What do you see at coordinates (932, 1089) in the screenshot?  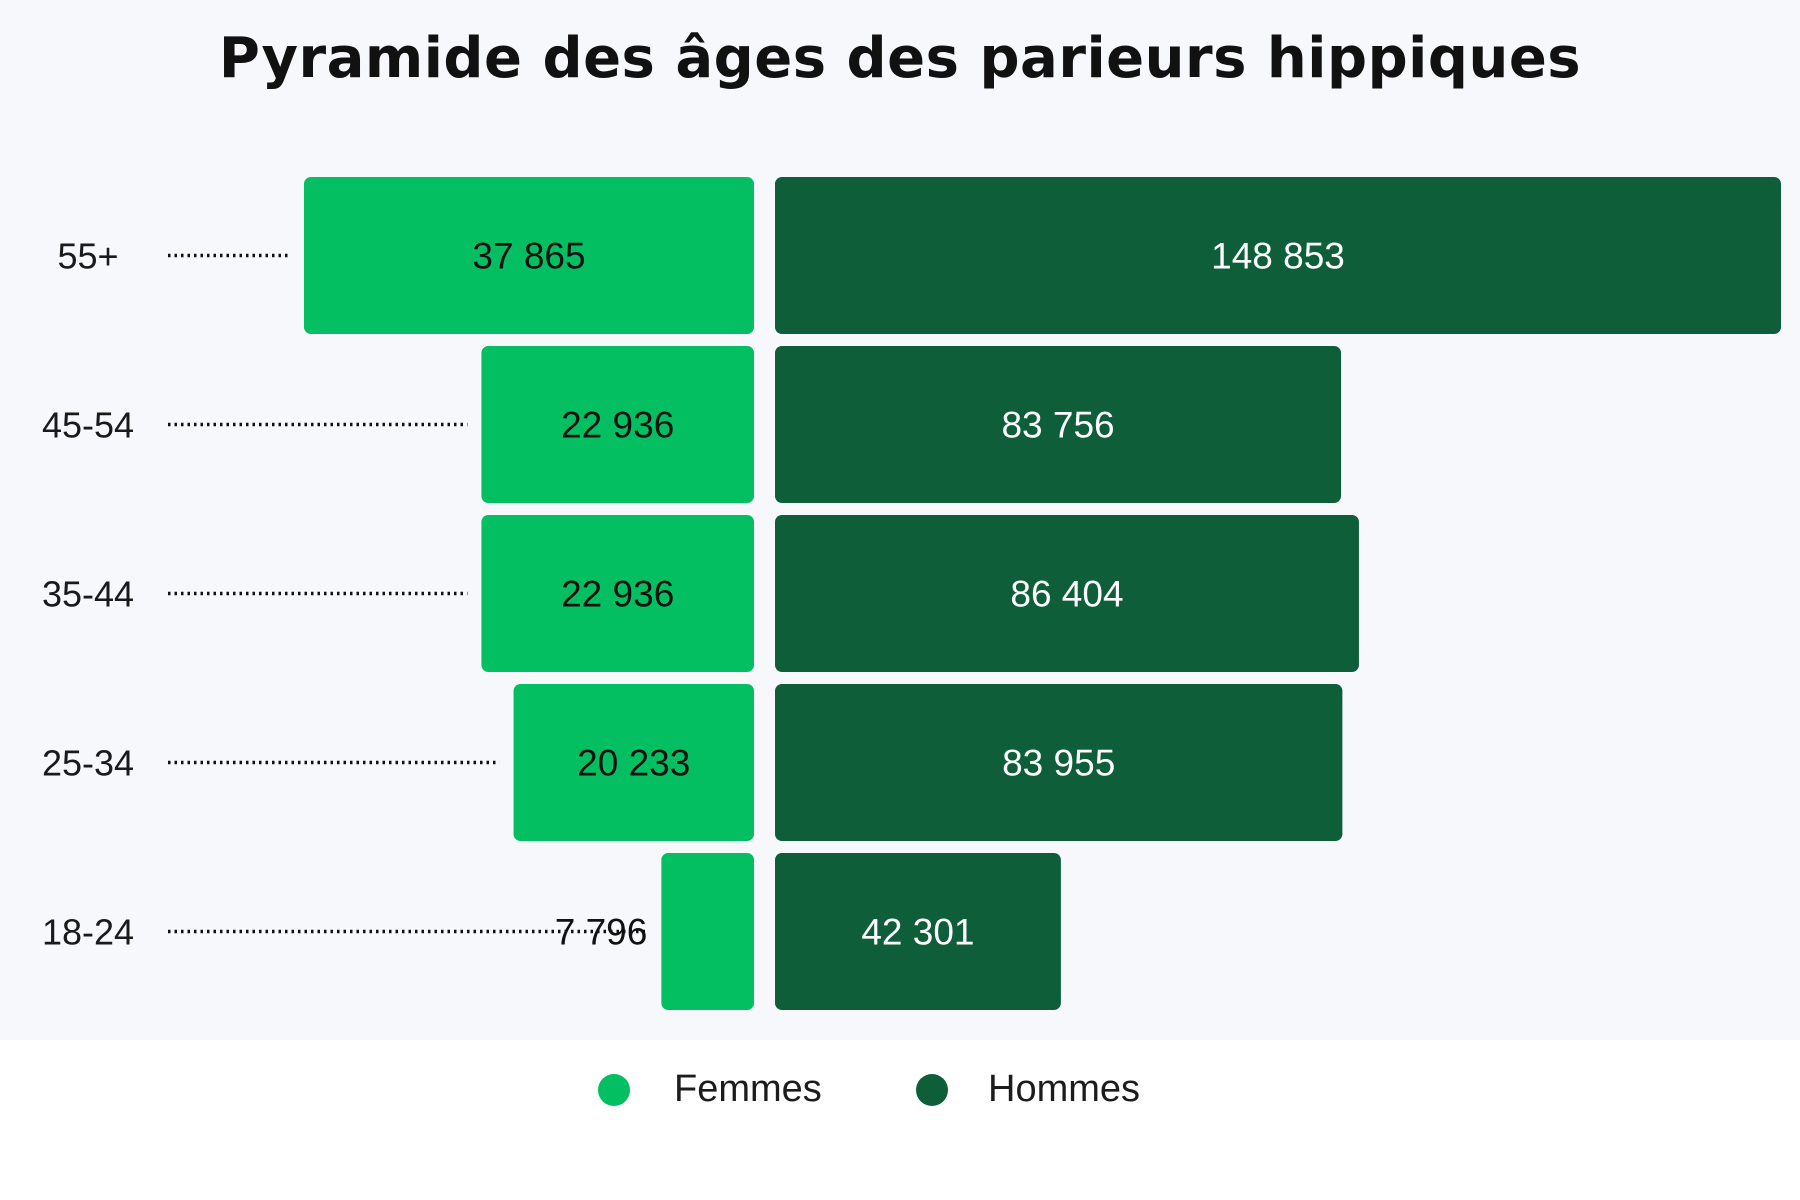 I see `legend-swatch-hommes` at bounding box center [932, 1089].